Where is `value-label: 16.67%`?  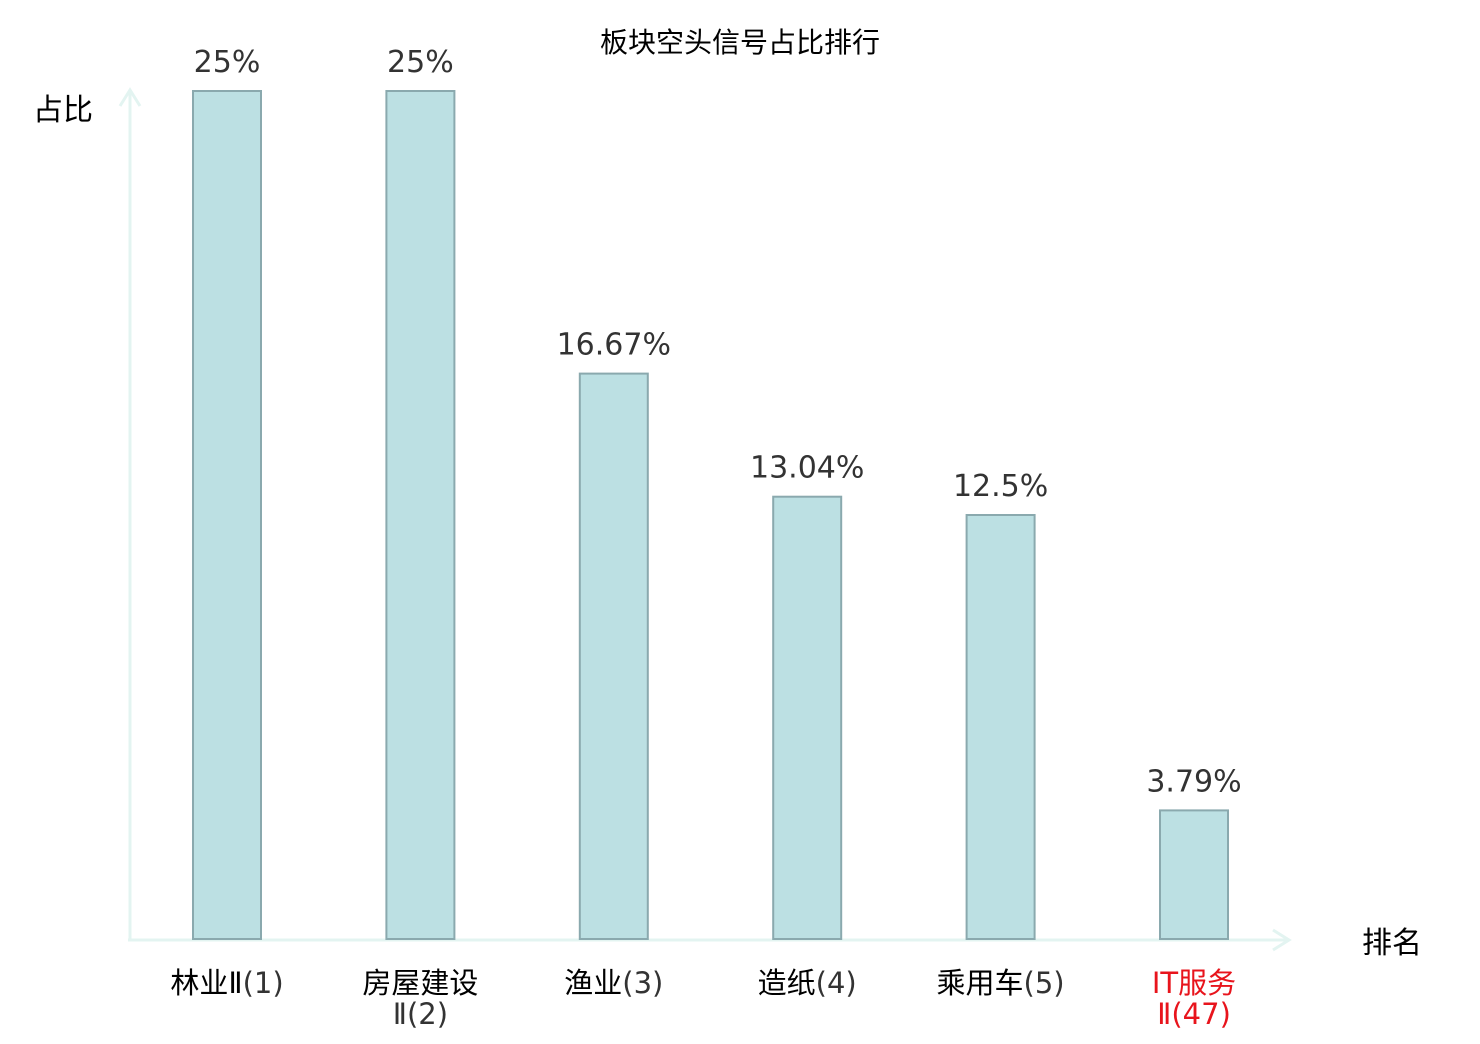 value-label: 16.67% is located at coordinates (614, 345).